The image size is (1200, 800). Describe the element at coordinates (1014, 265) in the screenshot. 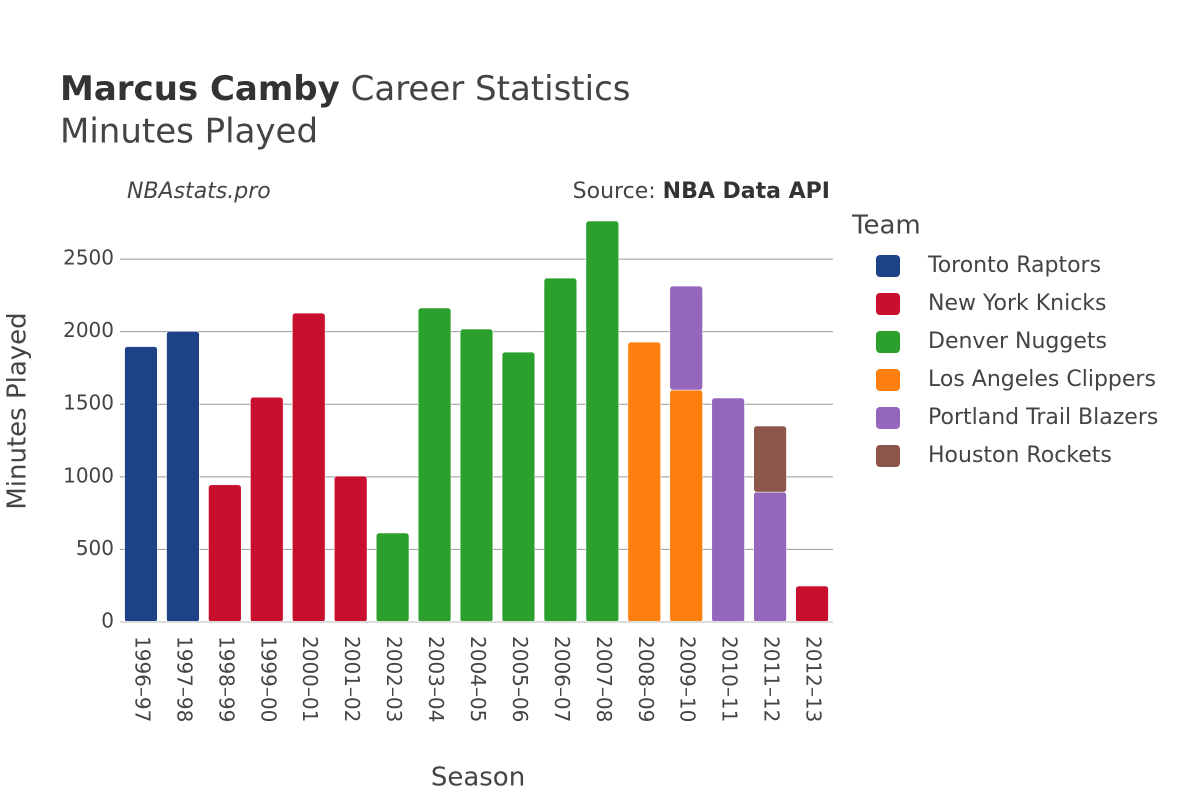

I see `legend-label: Toronto Raptors` at that location.